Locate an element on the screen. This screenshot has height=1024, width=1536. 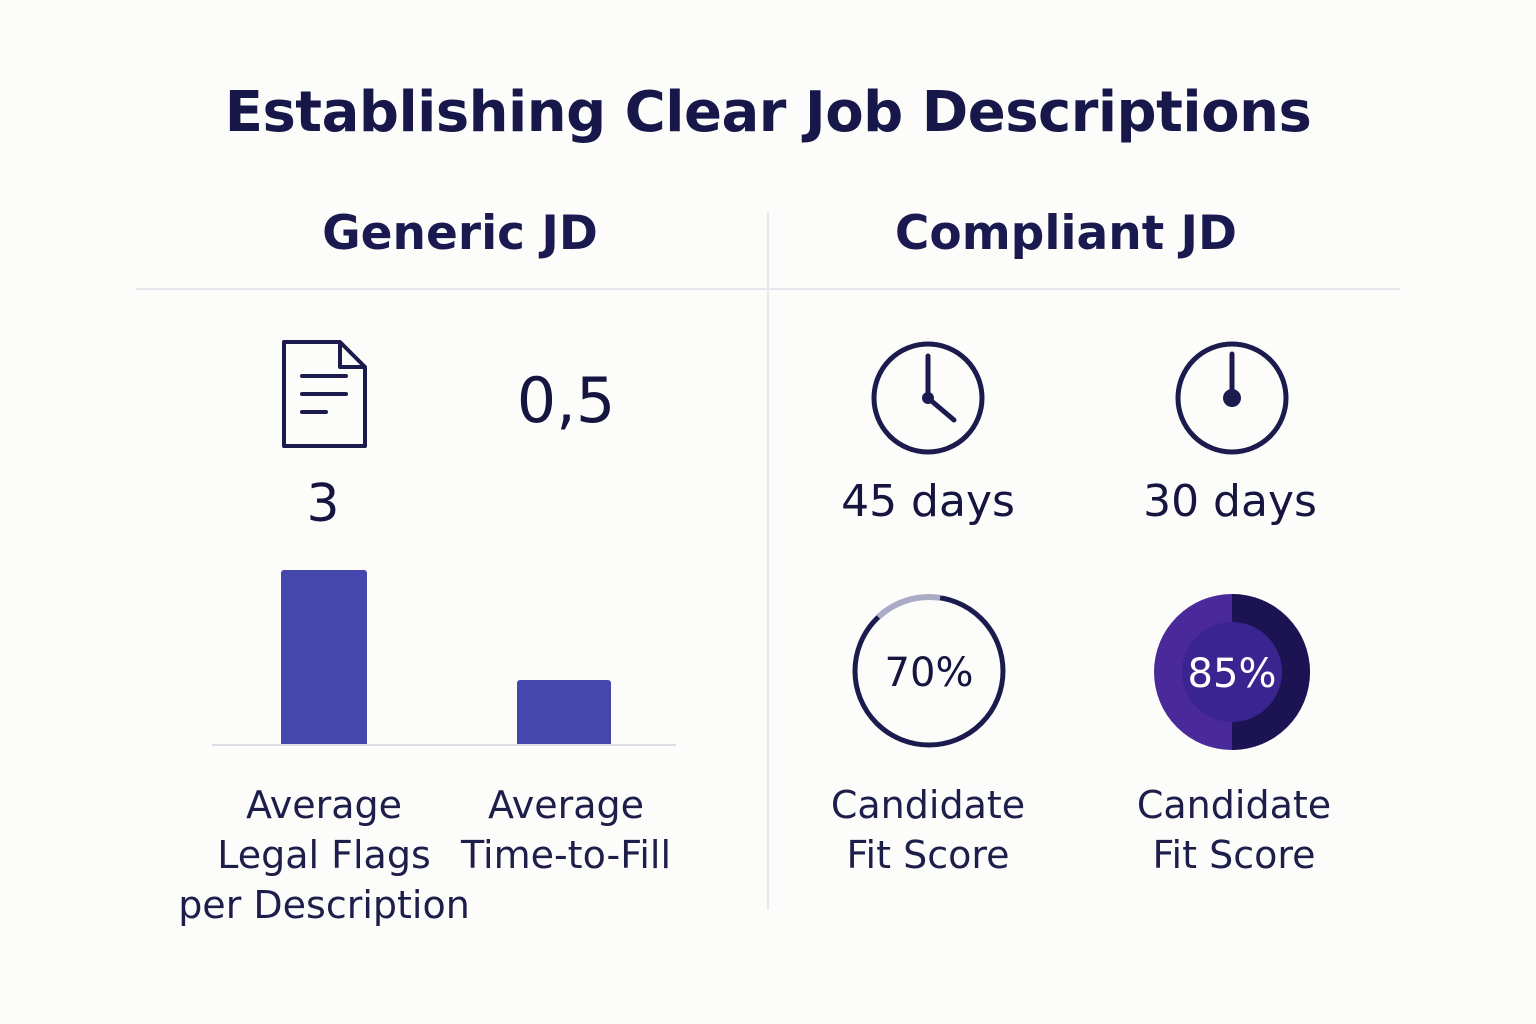
days-stat-b: 30 days is located at coordinates (1230, 501).